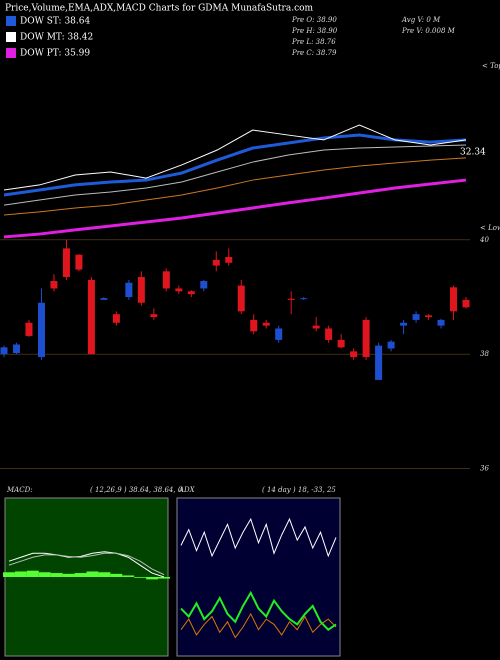 The image size is (500, 660). What do you see at coordinates (484, 240) in the screenshot?
I see `y-tick-label: 40` at bounding box center [484, 240].